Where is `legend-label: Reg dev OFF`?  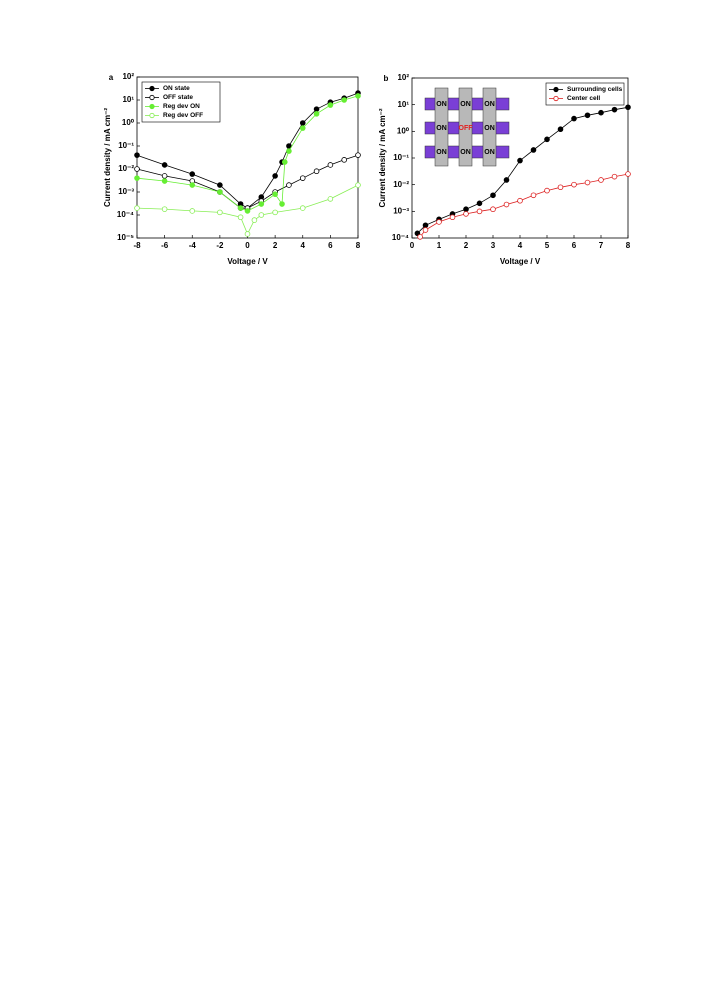 legend-label: Reg dev OFF is located at coordinates (183, 115).